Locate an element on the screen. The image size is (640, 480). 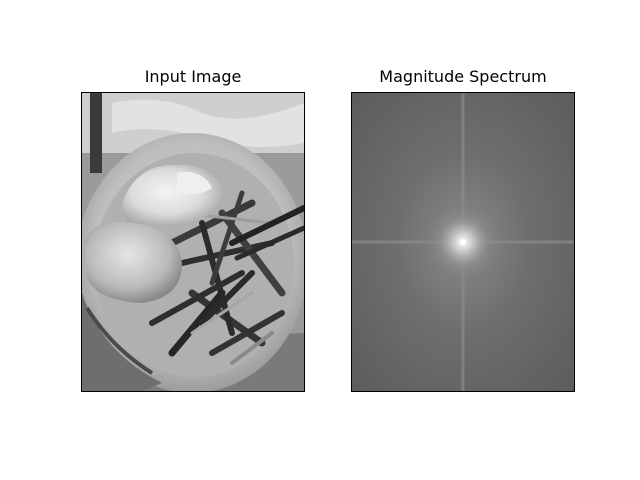
magnitude-spectrum-title: Magnitude Spectrum is located at coordinates (463, 76).